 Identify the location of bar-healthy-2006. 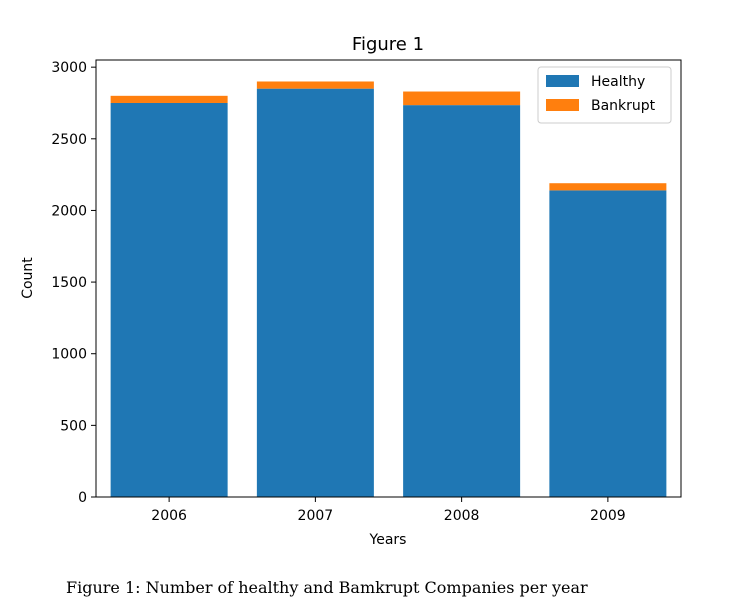
(169, 299).